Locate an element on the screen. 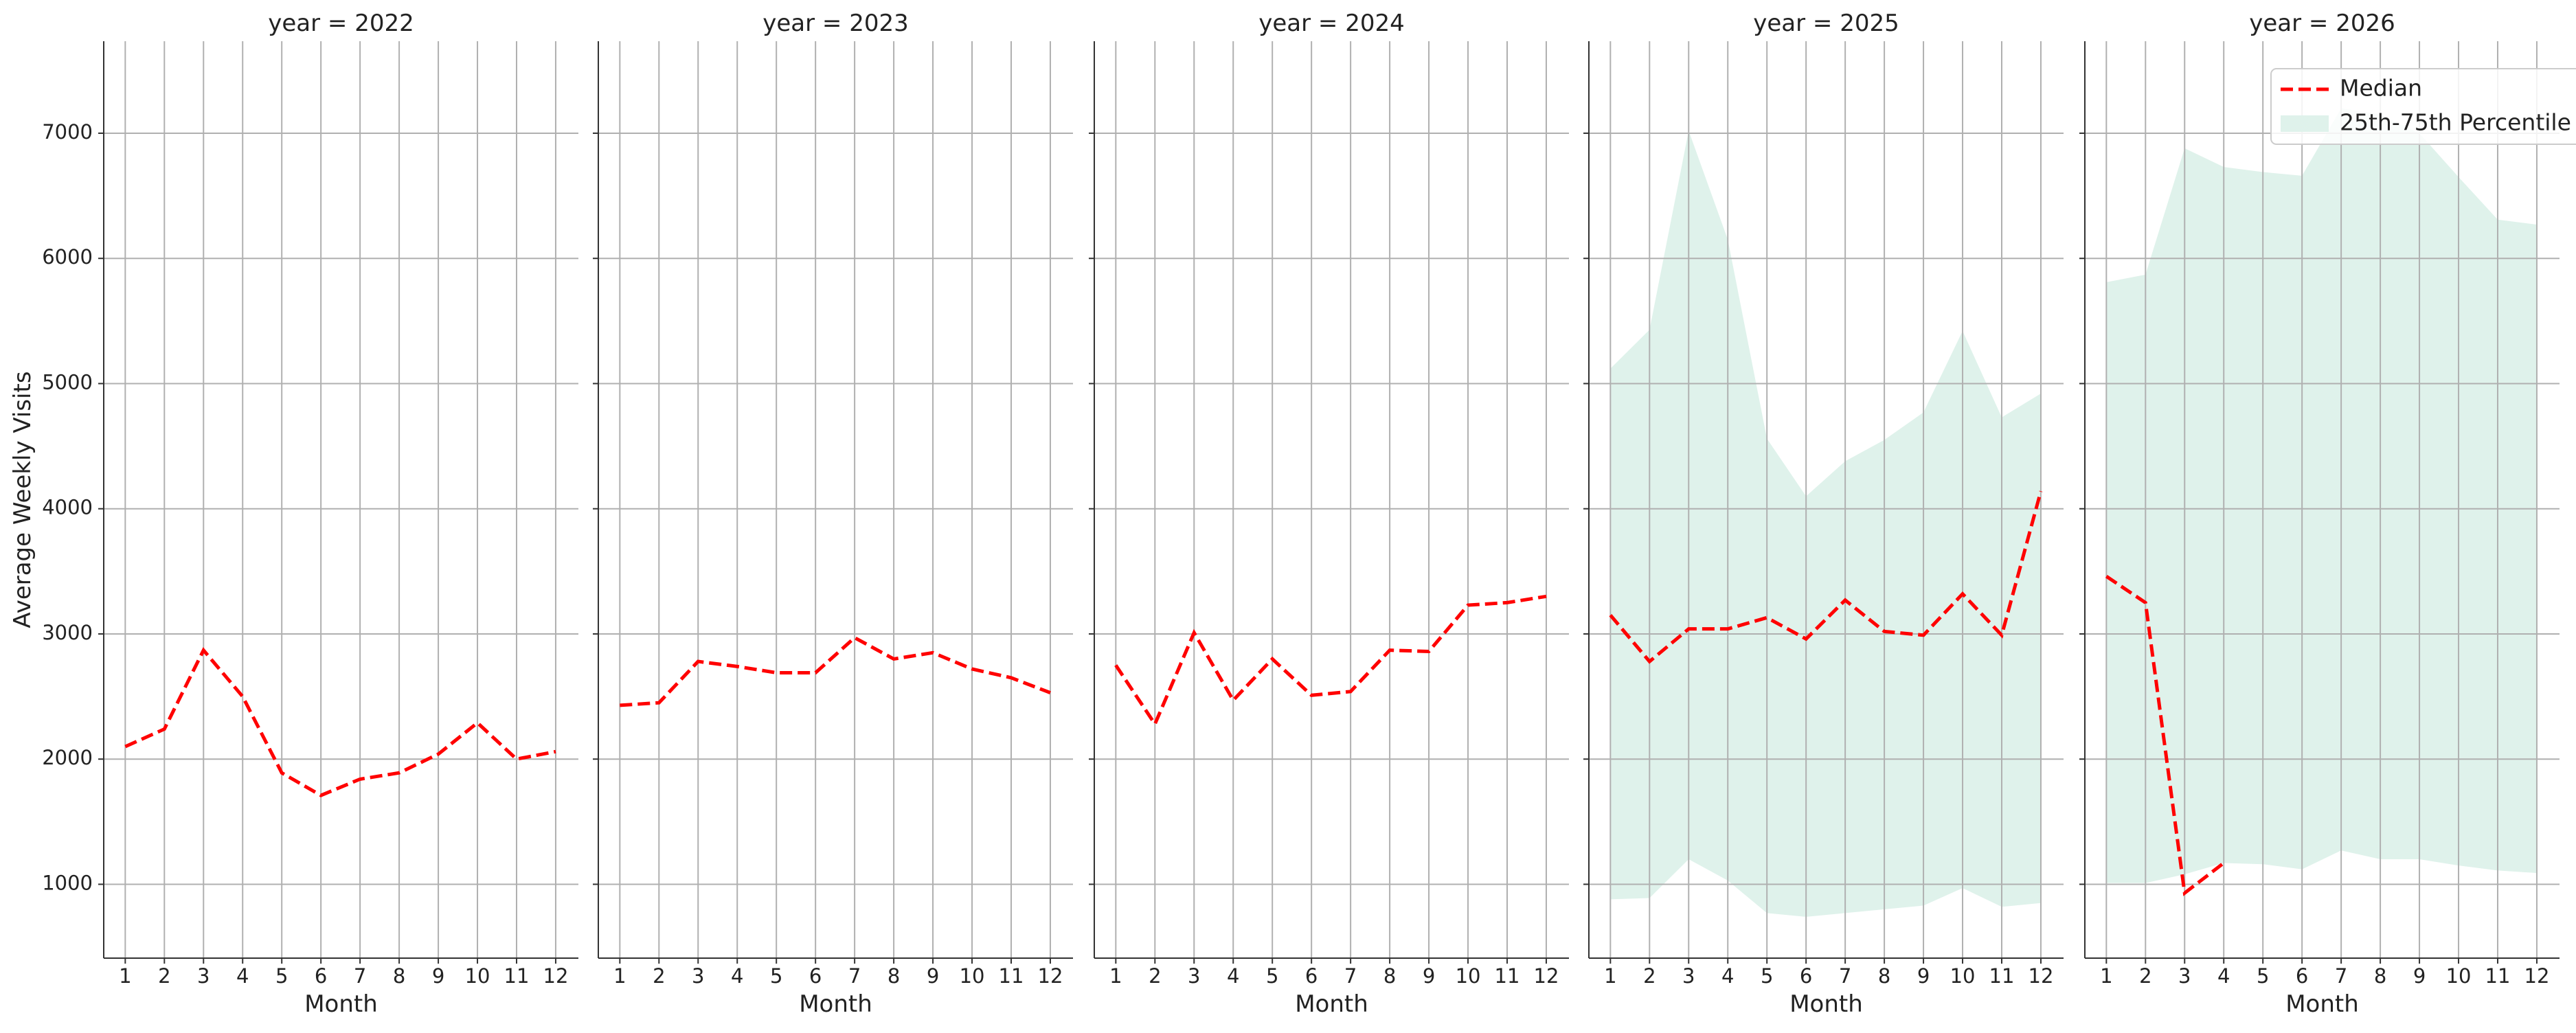 The image size is (2576, 1033). facet-title: year = 2025 is located at coordinates (1826, 24).